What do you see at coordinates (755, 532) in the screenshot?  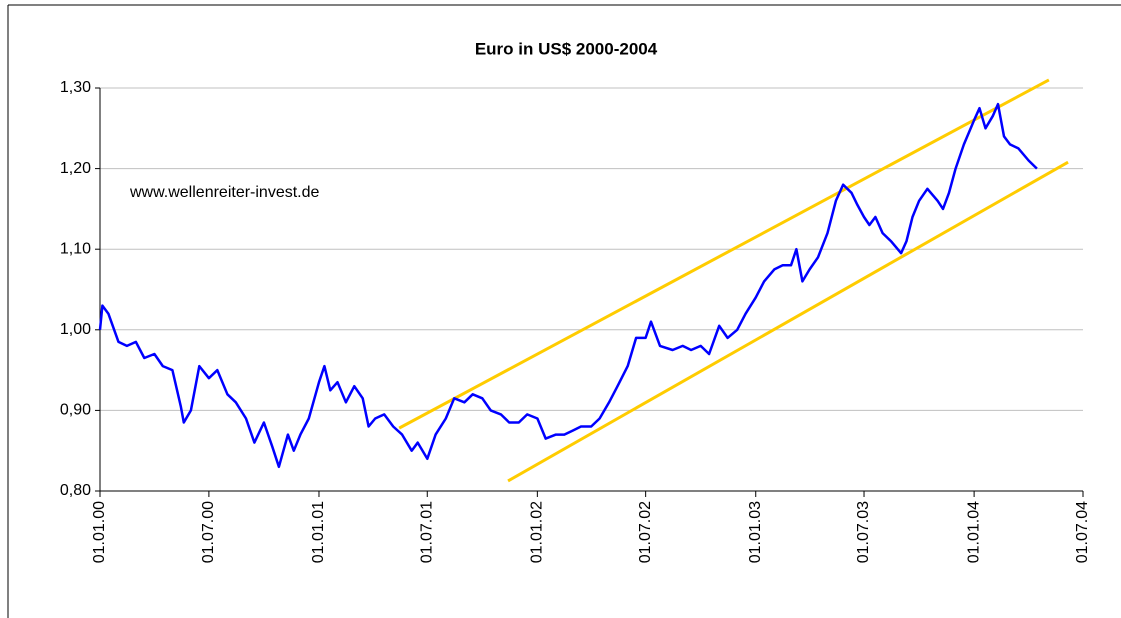 I see `x-tick-label: 01.01.03` at bounding box center [755, 532].